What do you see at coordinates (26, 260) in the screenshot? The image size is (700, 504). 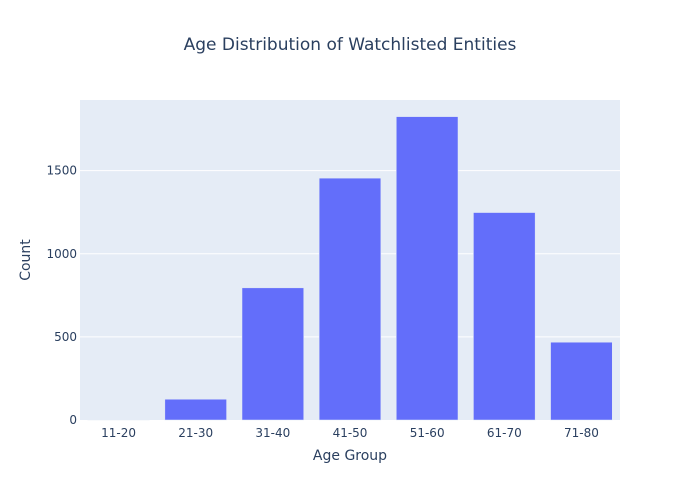 I see `y-axis-title: Count` at bounding box center [26, 260].